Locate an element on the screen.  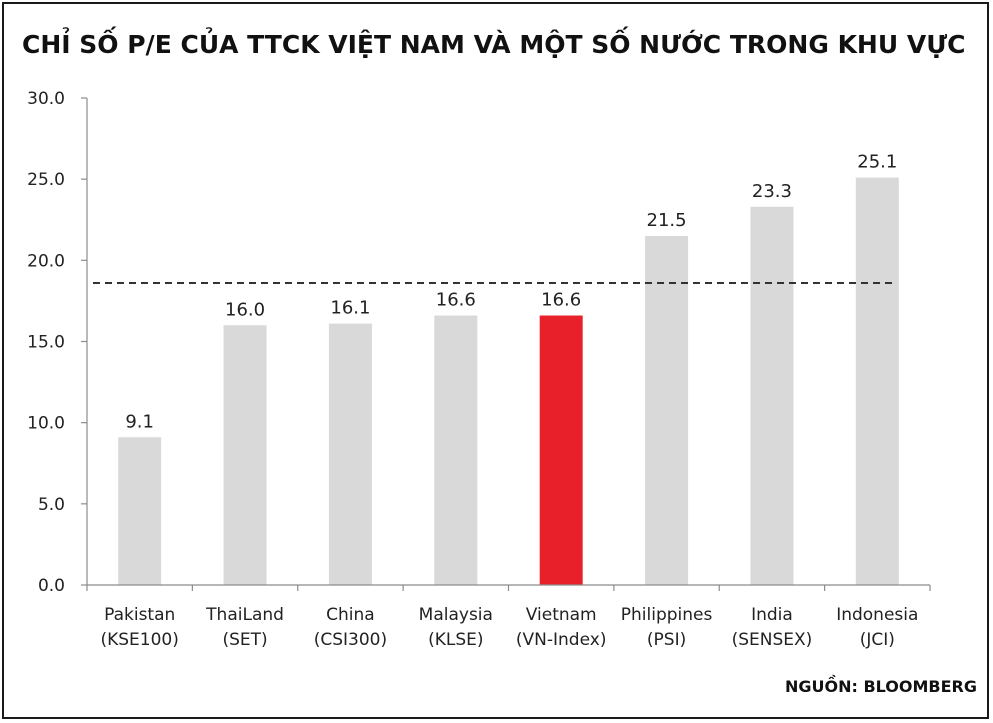
x-tick-label: (KSE100) is located at coordinates (139, 640).